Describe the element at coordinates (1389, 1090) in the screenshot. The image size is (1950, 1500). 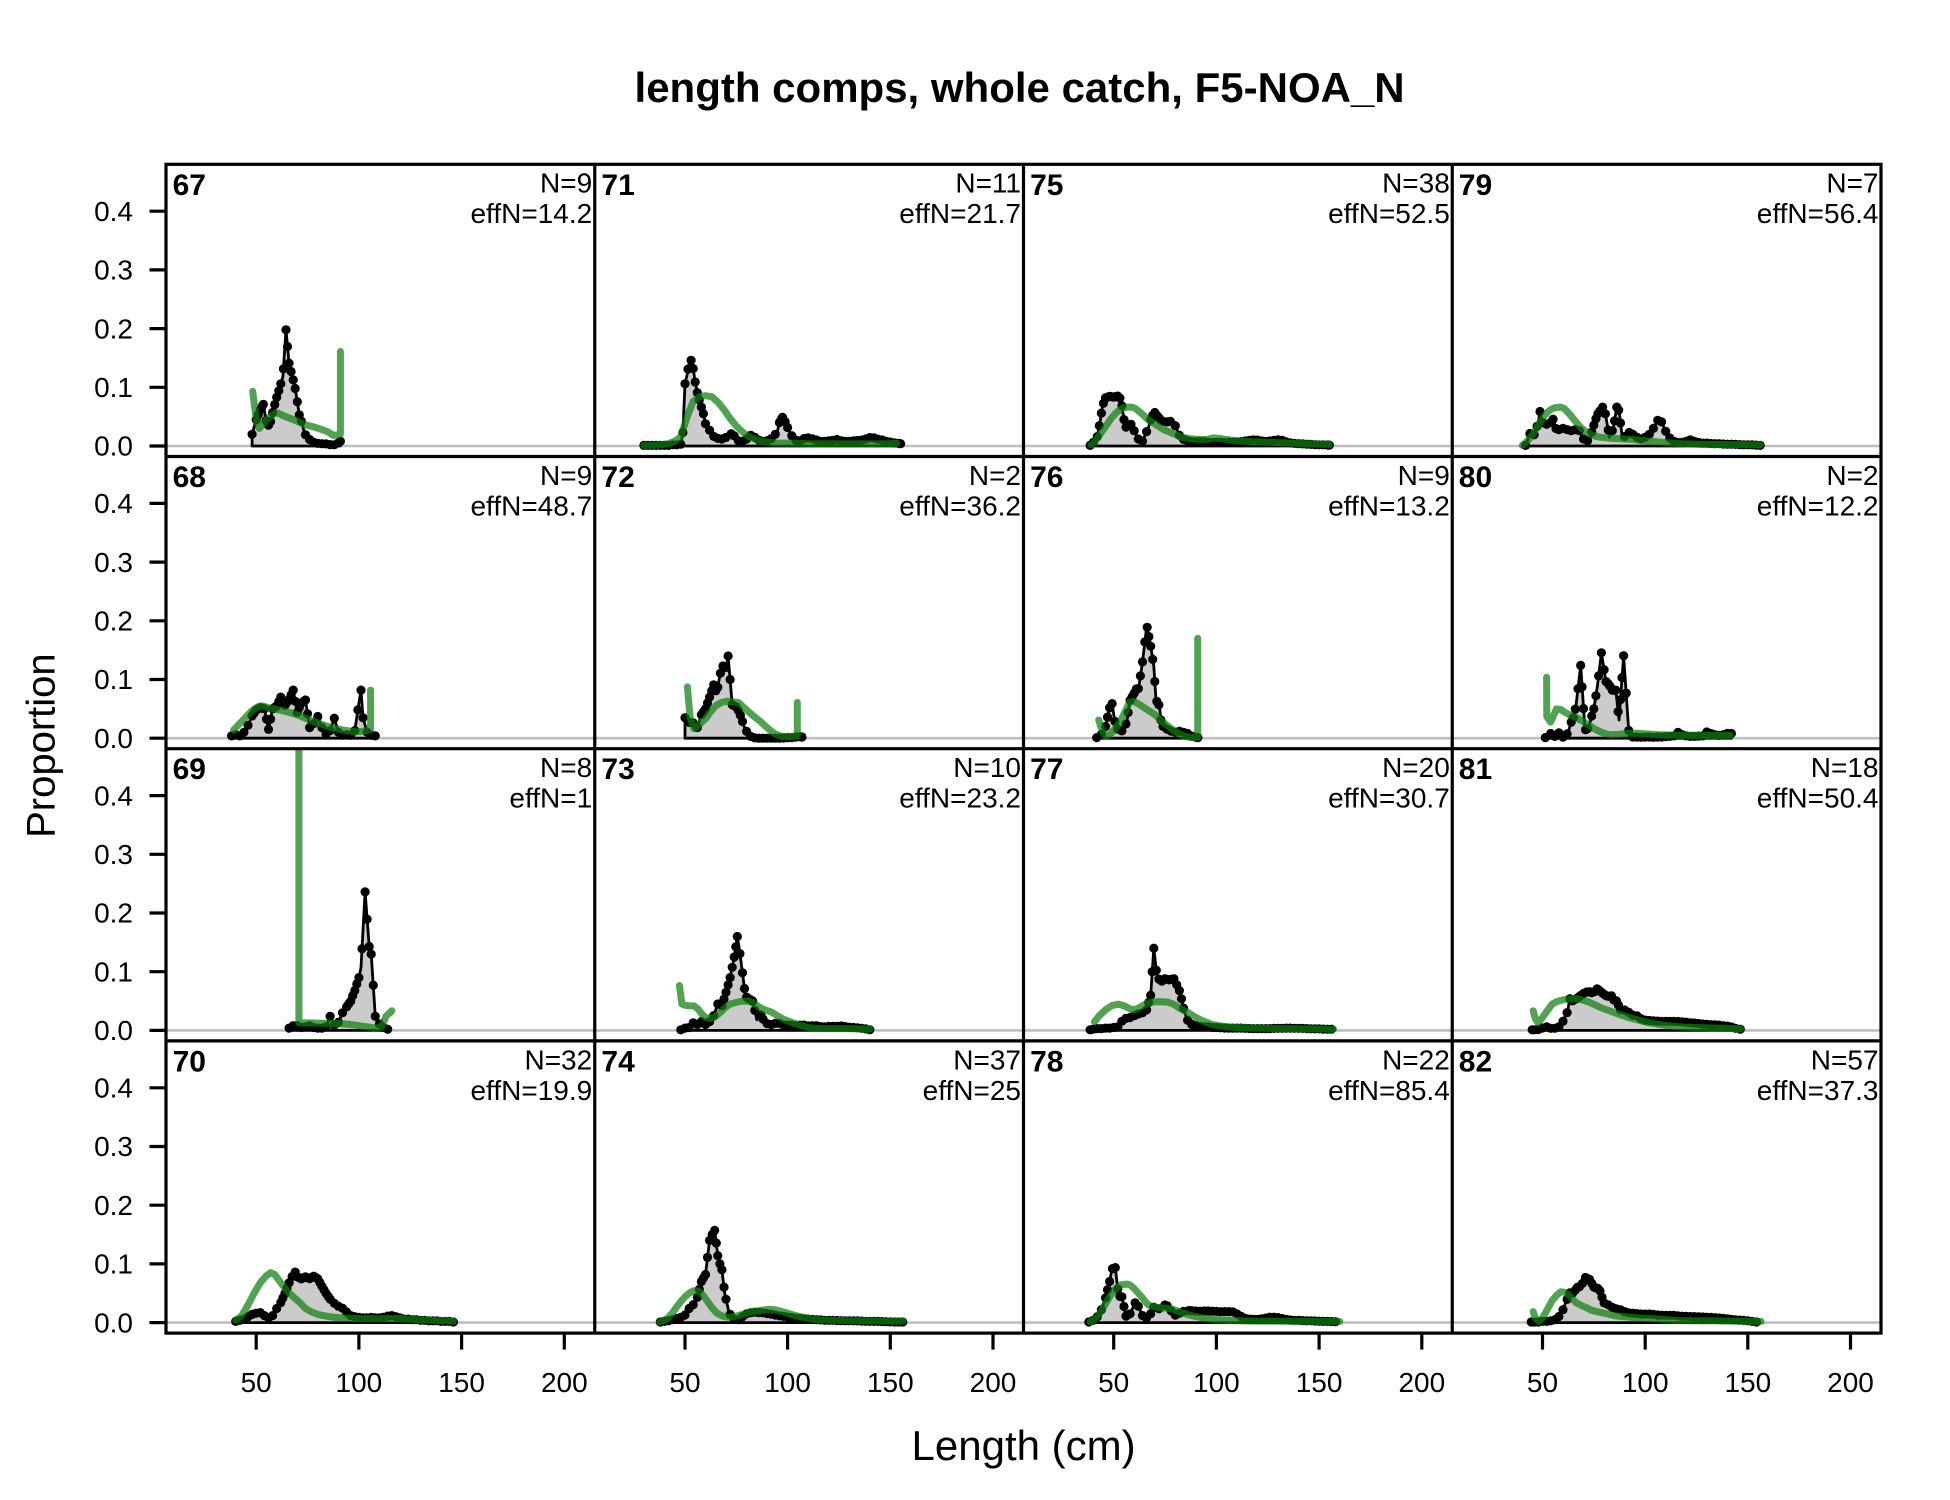
I see `svg-text: effN=85.4` at that location.